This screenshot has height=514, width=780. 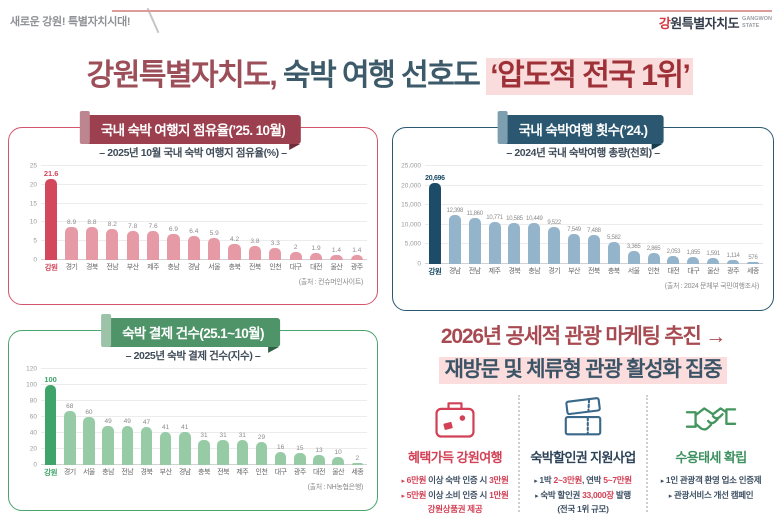 I want to click on category-label: 세종, so click(x=357, y=472).